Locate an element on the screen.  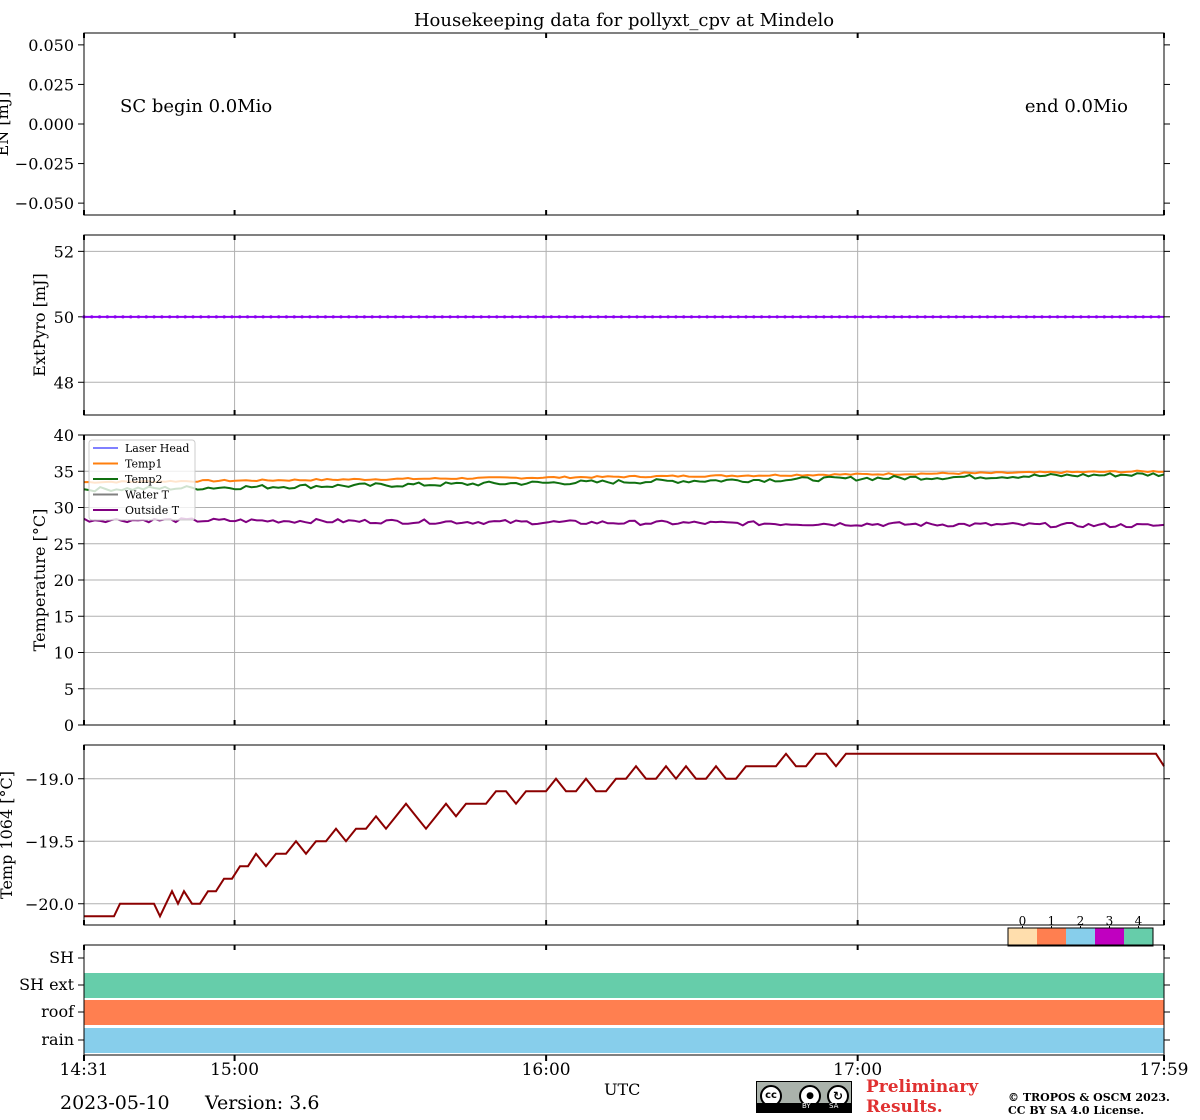
cc-license-badge: cc ● ↻ BY SA is located at coordinates (804, 1097).